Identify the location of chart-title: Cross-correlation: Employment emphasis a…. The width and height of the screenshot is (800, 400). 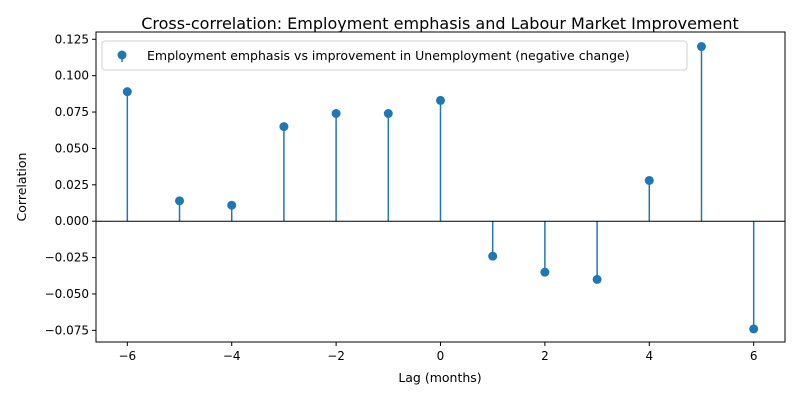
(440, 23).